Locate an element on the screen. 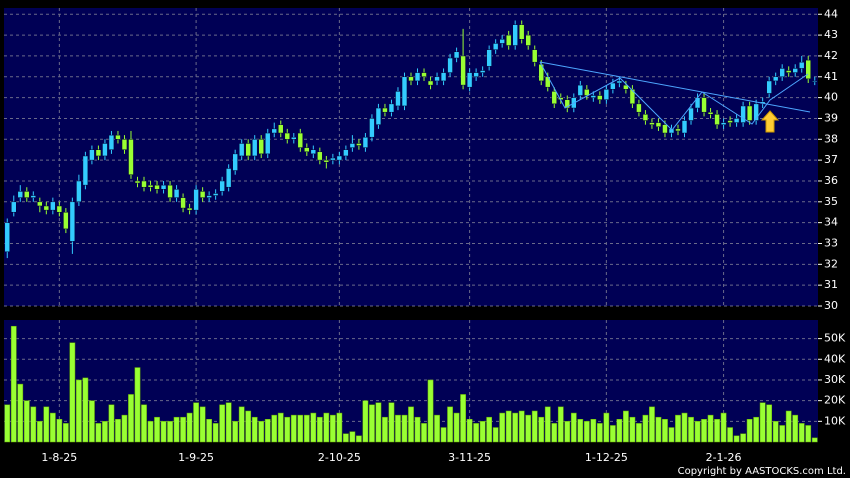 The image size is (850, 478). y-tick-label: 41 is located at coordinates (831, 76).